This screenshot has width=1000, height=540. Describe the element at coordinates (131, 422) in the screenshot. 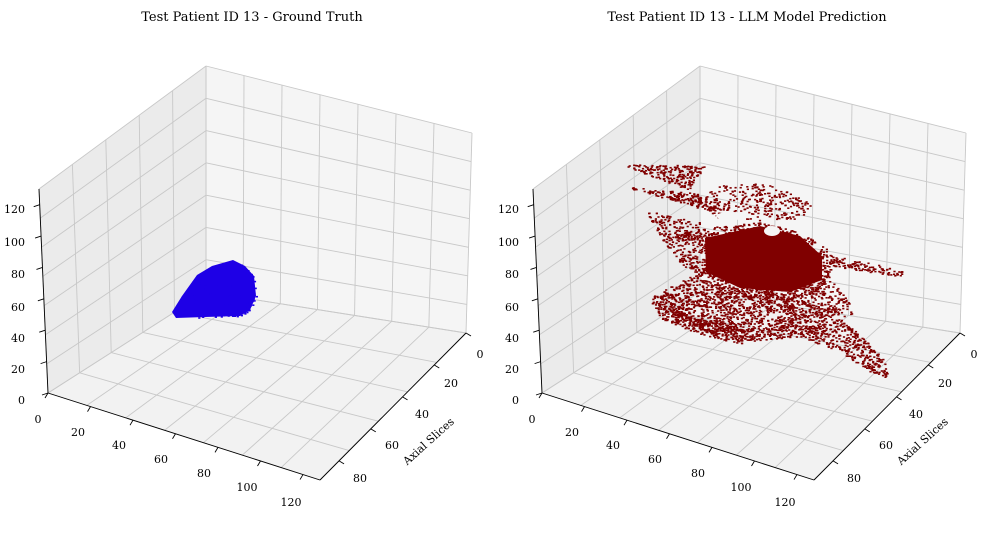

I see `x-tick-mark` at that location.